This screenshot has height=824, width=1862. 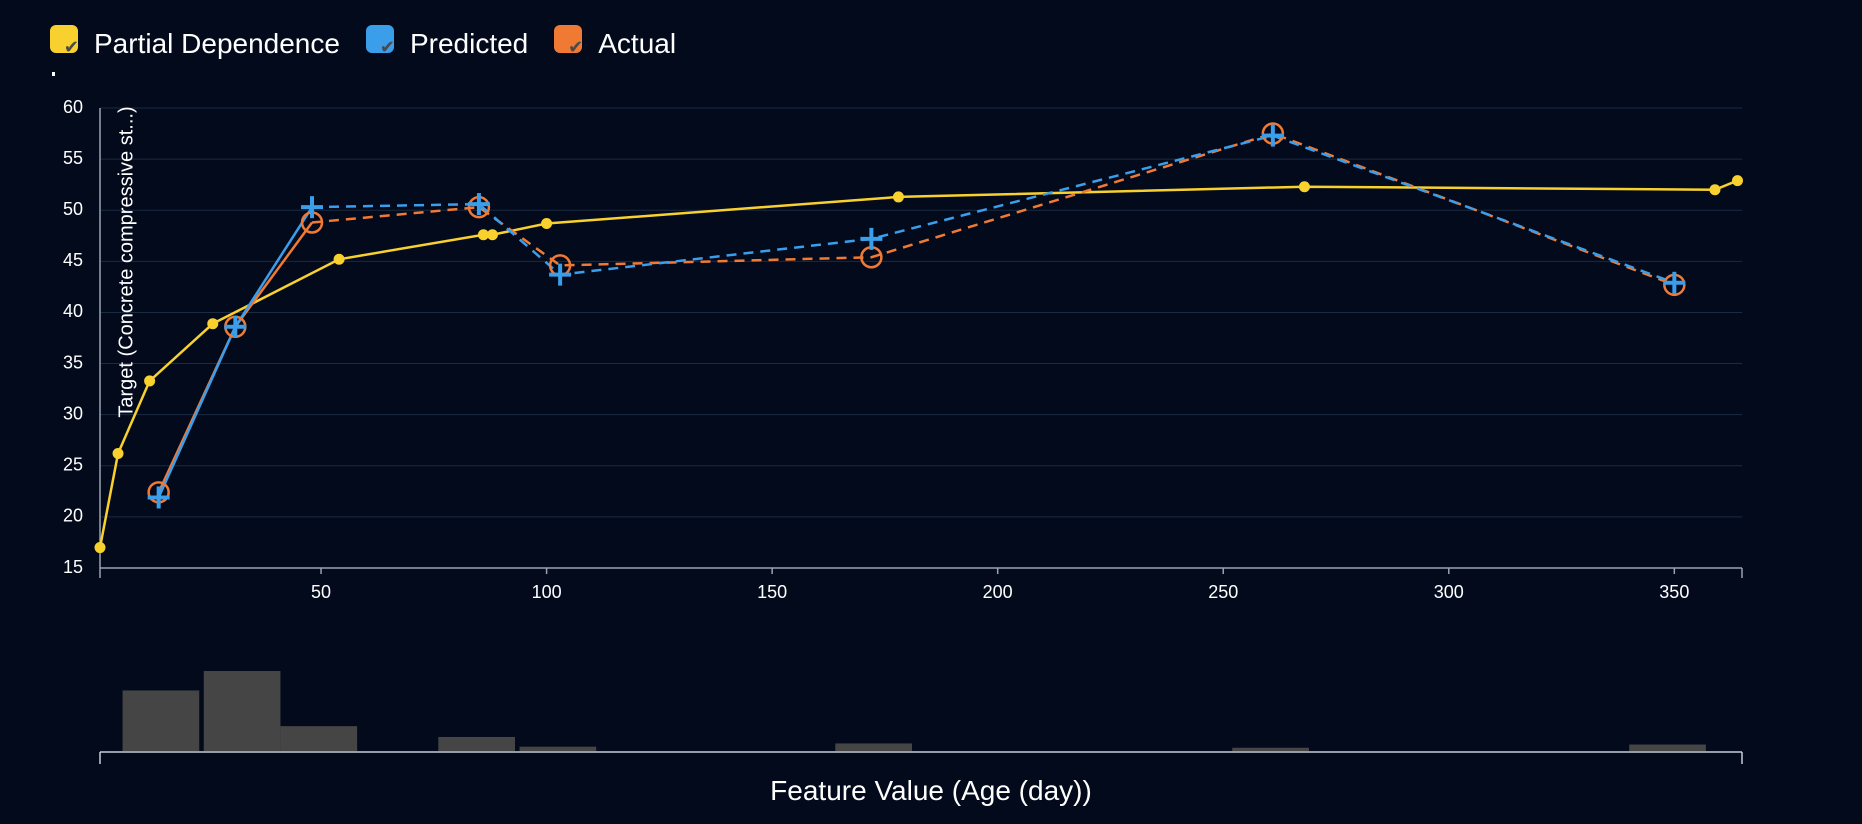 I want to click on x-tick-label: 50, so click(x=321, y=592).